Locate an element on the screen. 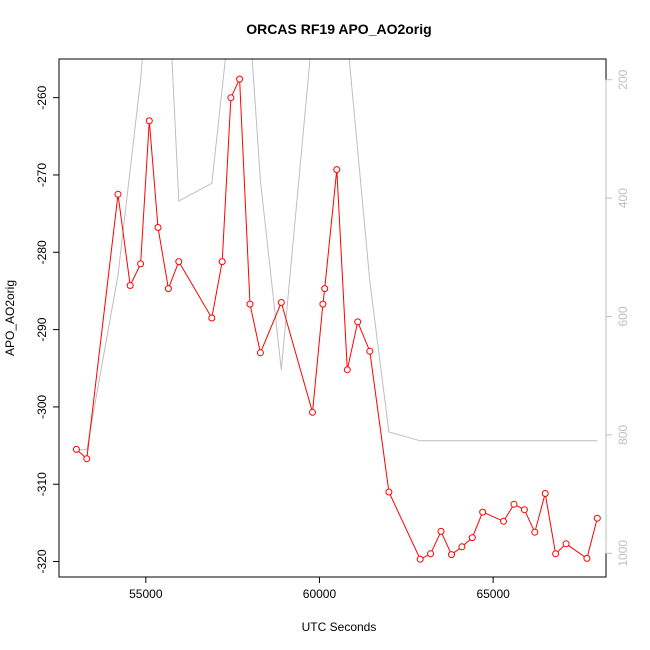 The height and width of the screenshot is (650, 650). x-tick-label: 55000 is located at coordinates (146, 594).